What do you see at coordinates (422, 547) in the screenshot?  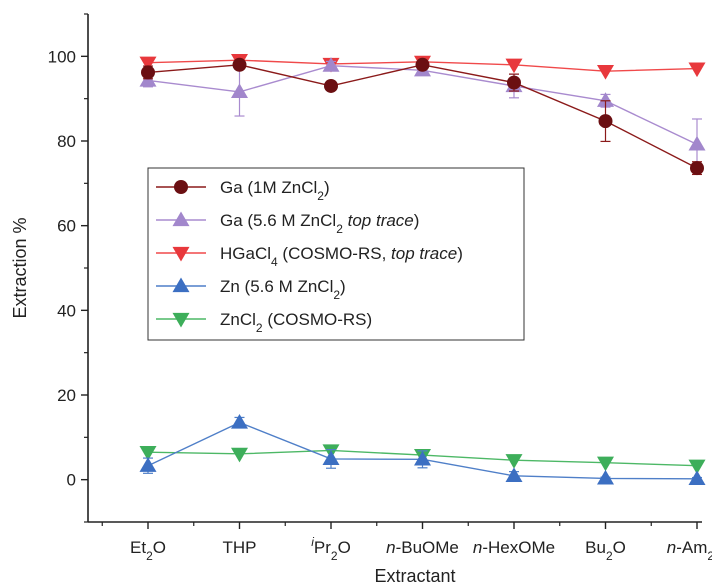 I see `x-tick-label: n-BuOMe` at bounding box center [422, 547].